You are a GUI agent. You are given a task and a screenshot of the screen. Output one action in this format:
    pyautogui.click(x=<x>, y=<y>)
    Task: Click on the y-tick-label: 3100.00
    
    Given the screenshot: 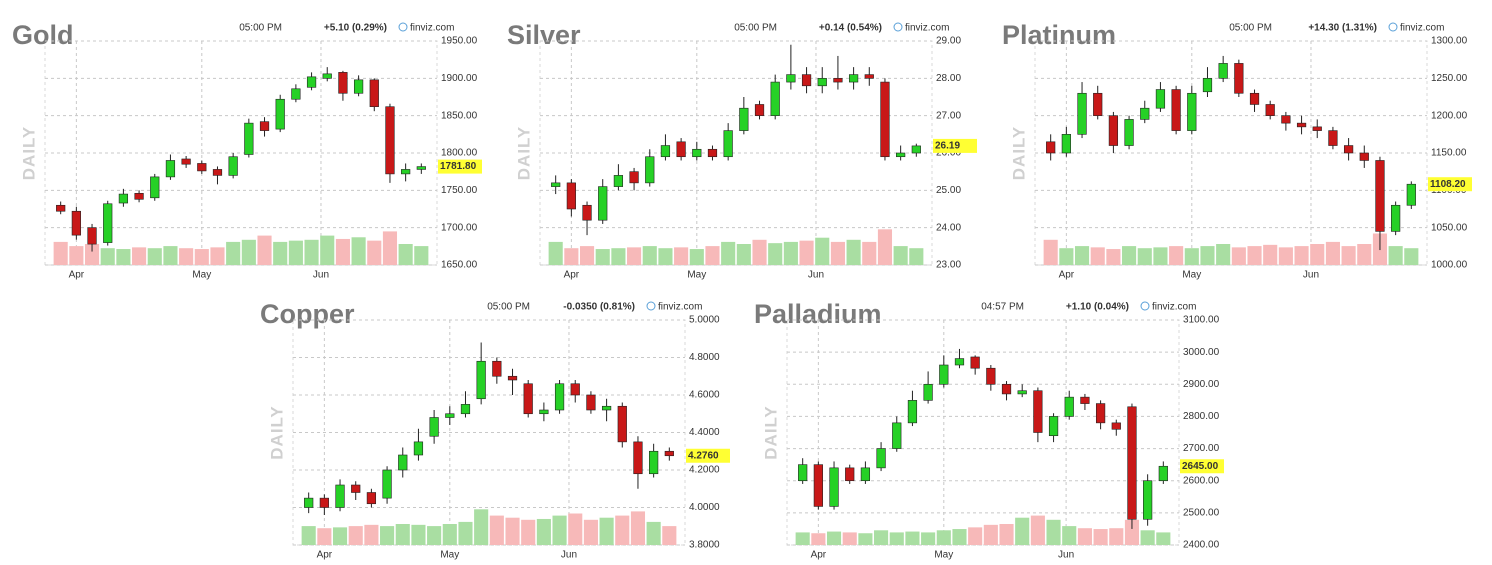 What is the action you would take?
    pyautogui.click(x=1201, y=320)
    